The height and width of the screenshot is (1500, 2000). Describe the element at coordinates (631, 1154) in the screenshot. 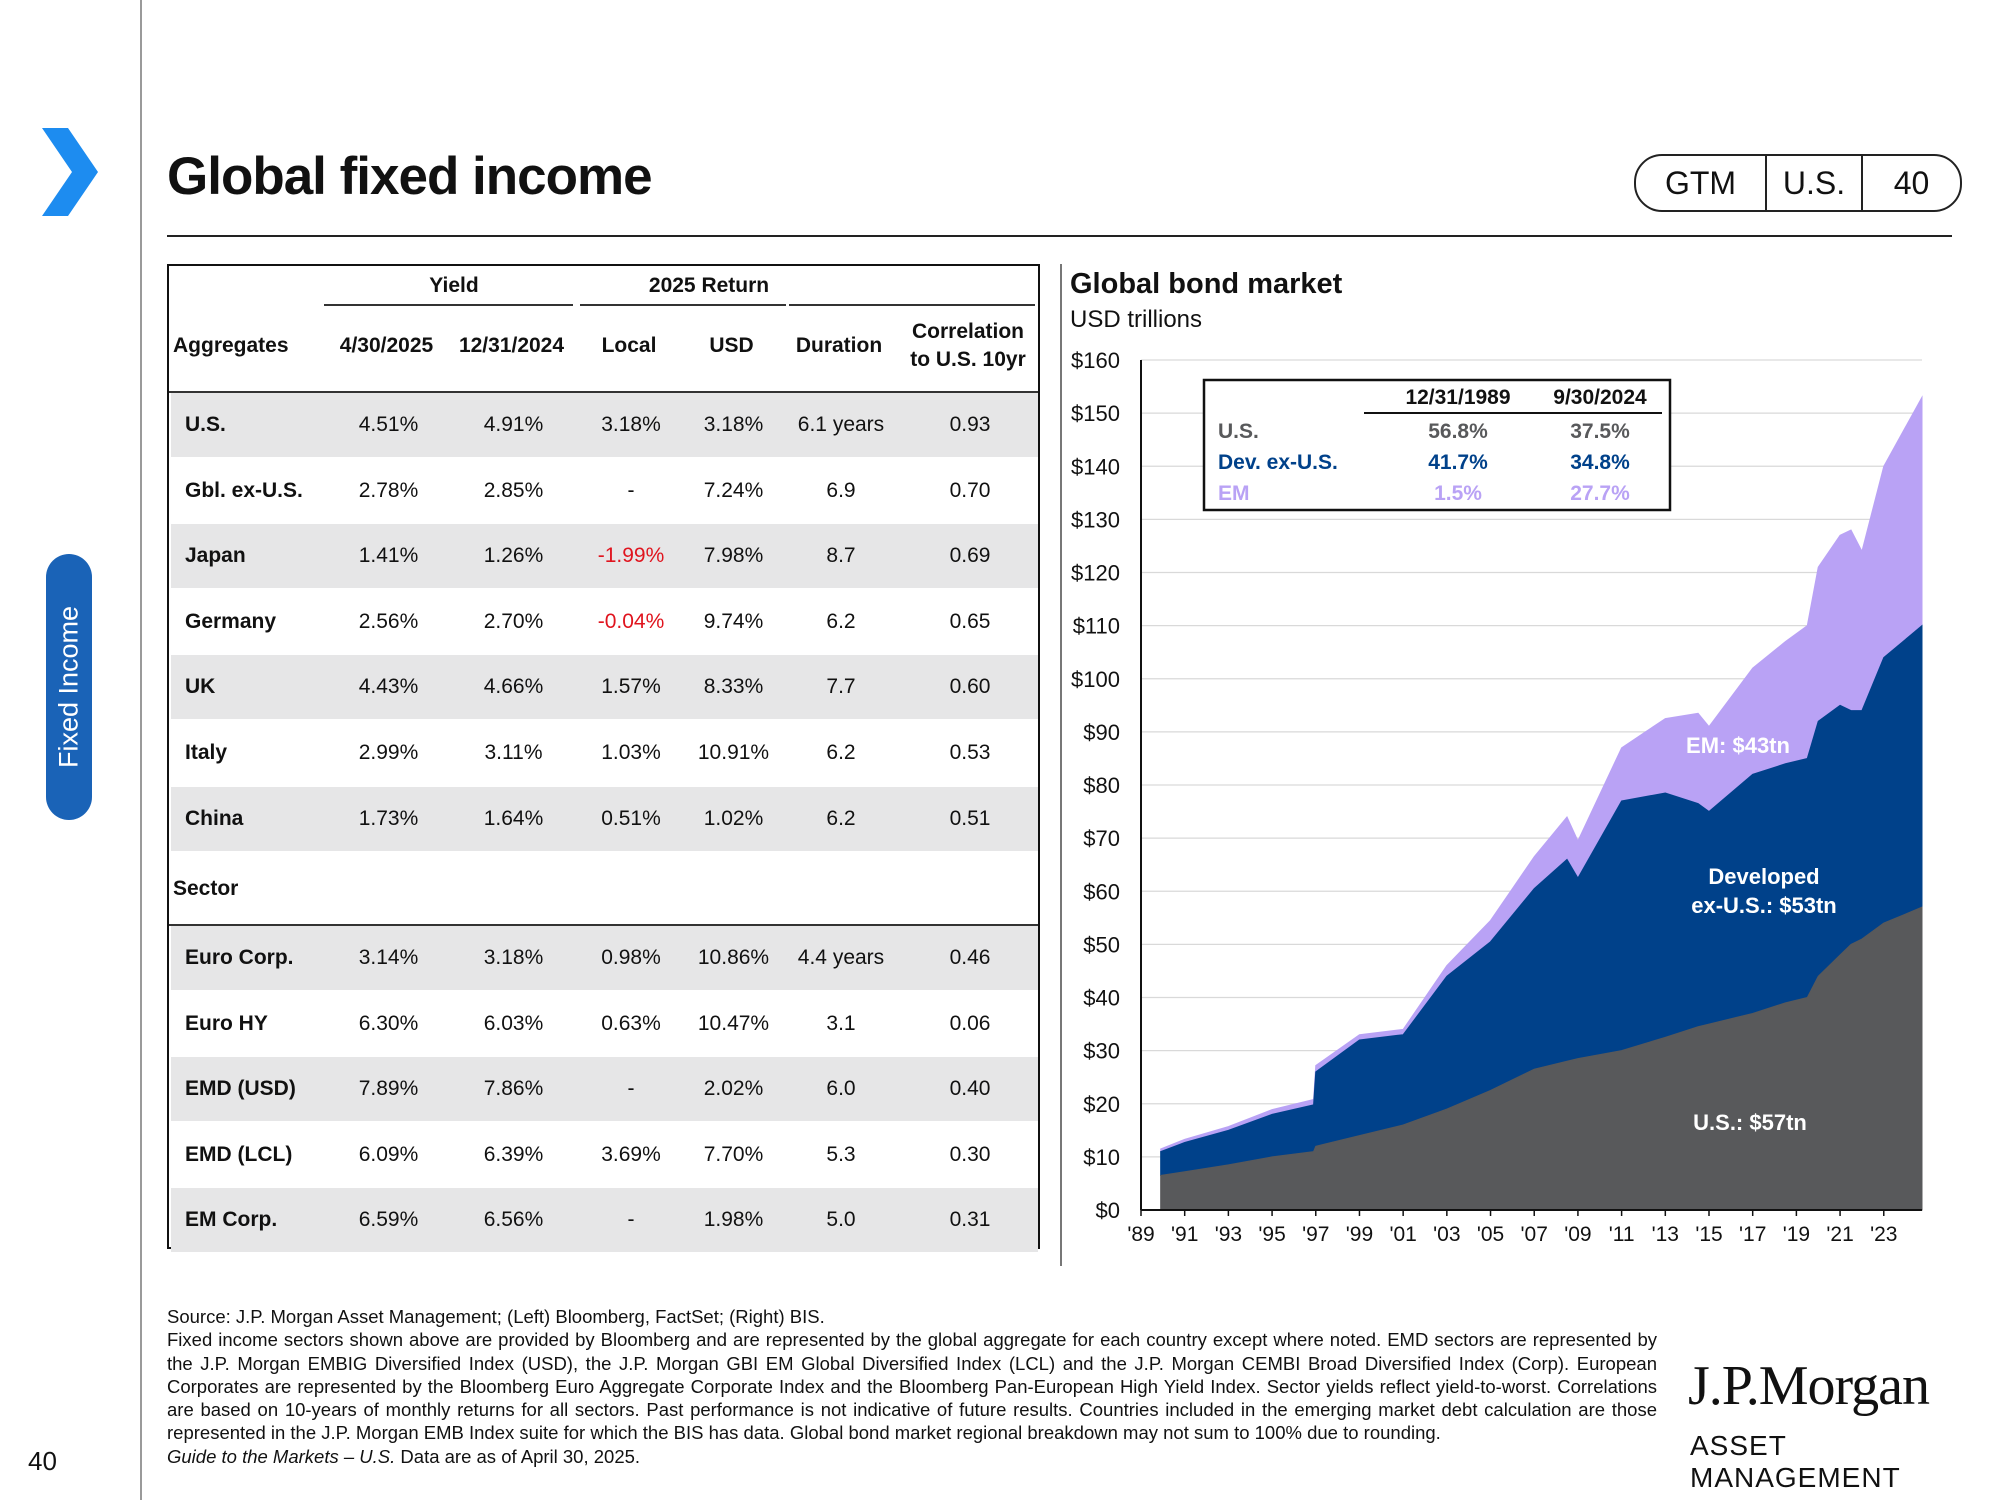

I see `sector-cell-local: 3.69%` at that location.